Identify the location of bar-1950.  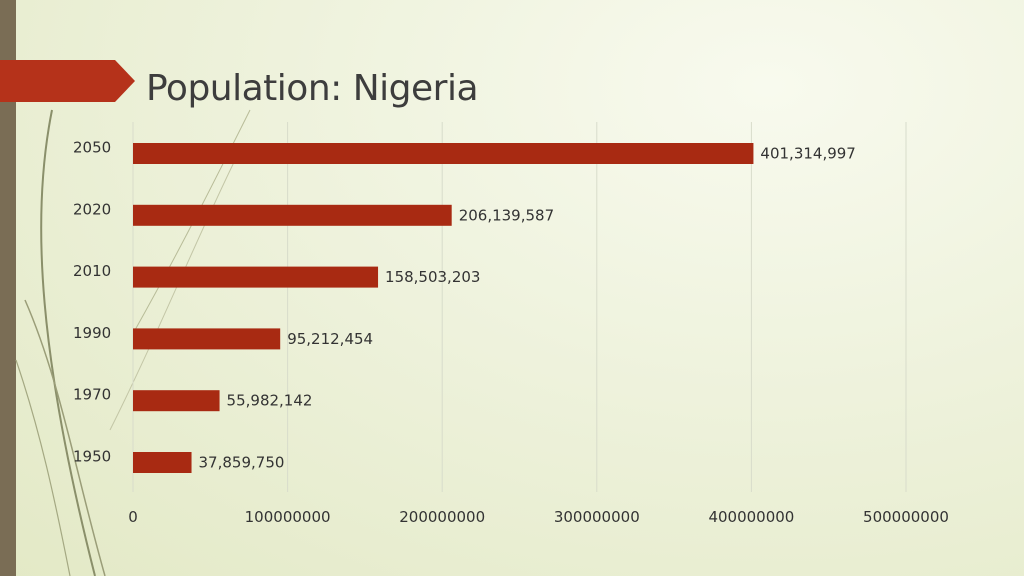
(162, 462).